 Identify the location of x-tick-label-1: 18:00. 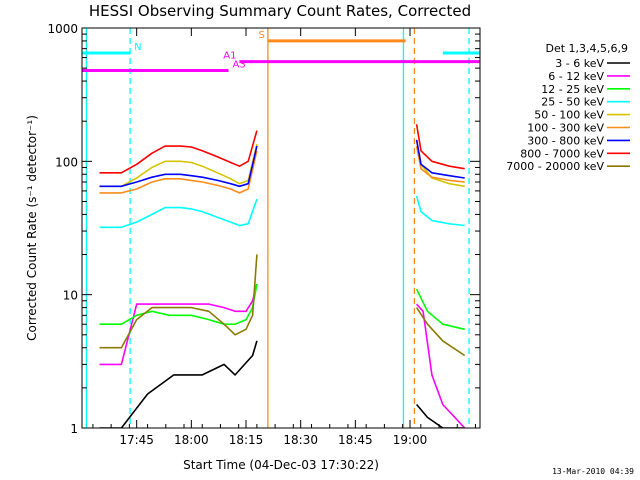
(191, 440).